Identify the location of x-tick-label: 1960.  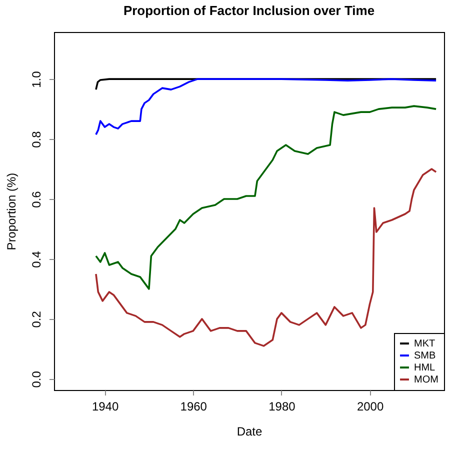
(194, 407).